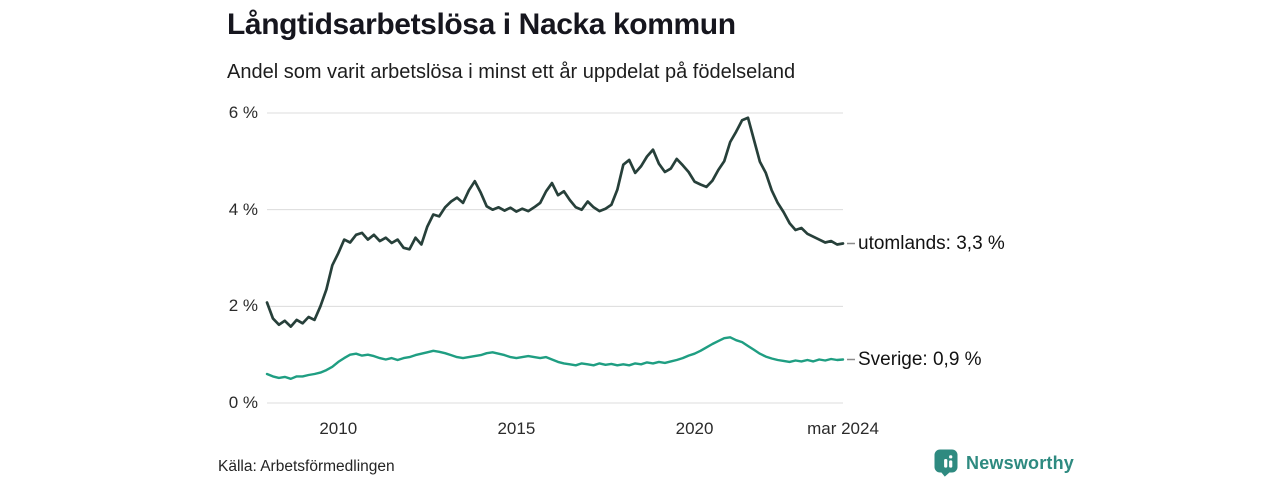 The width and height of the screenshot is (1280, 480). Describe the element at coordinates (306, 466) in the screenshot. I see `source-note: Källa: Arbetsförmedlingen` at that location.